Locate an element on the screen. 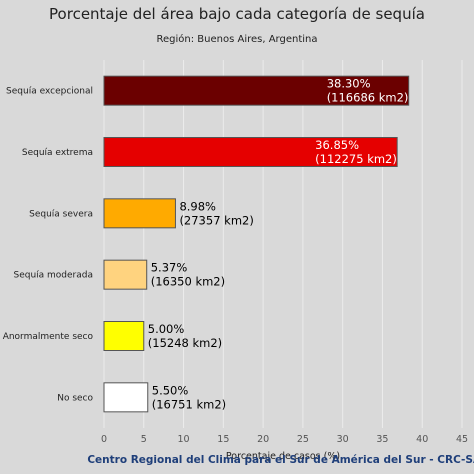 This screenshot has width=474, height=474. x-tick-label: 45 is located at coordinates (462, 439).